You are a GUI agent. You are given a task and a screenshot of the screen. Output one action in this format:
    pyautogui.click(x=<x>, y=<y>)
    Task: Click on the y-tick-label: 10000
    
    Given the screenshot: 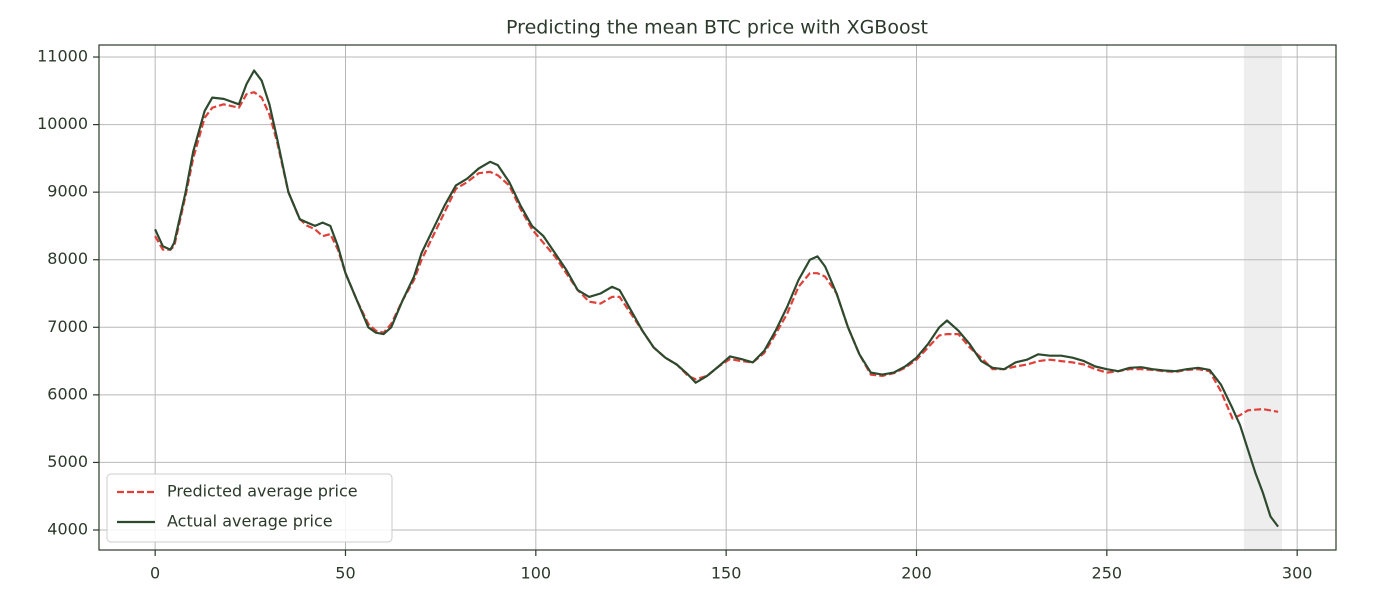 What is the action you would take?
    pyautogui.click(x=62, y=123)
    